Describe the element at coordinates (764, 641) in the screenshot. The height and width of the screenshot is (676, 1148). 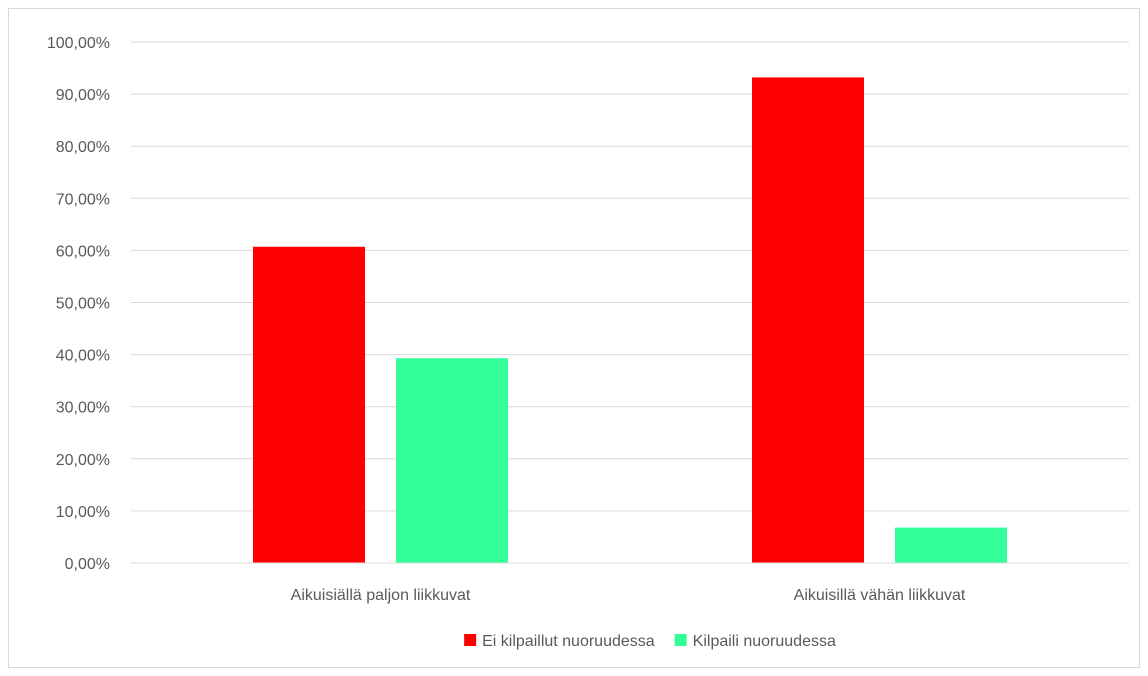
I see `legend-label: Kilpaili nuoruudessa` at that location.